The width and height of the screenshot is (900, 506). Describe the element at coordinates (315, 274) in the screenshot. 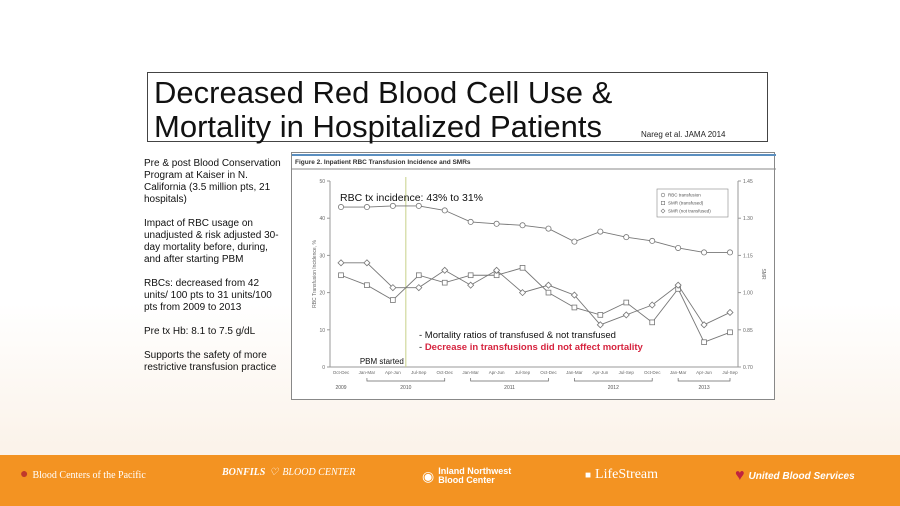

I see `y-axis-label: RBC Transfusion Incidence, %` at that location.